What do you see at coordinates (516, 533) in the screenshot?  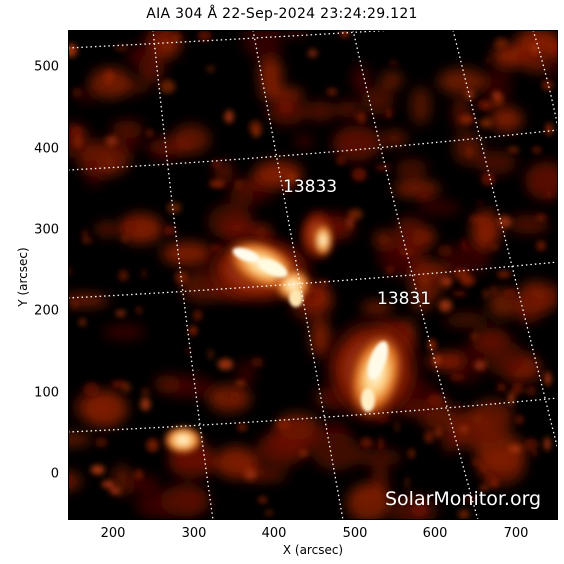 I see `x-tick-label: 700` at bounding box center [516, 533].